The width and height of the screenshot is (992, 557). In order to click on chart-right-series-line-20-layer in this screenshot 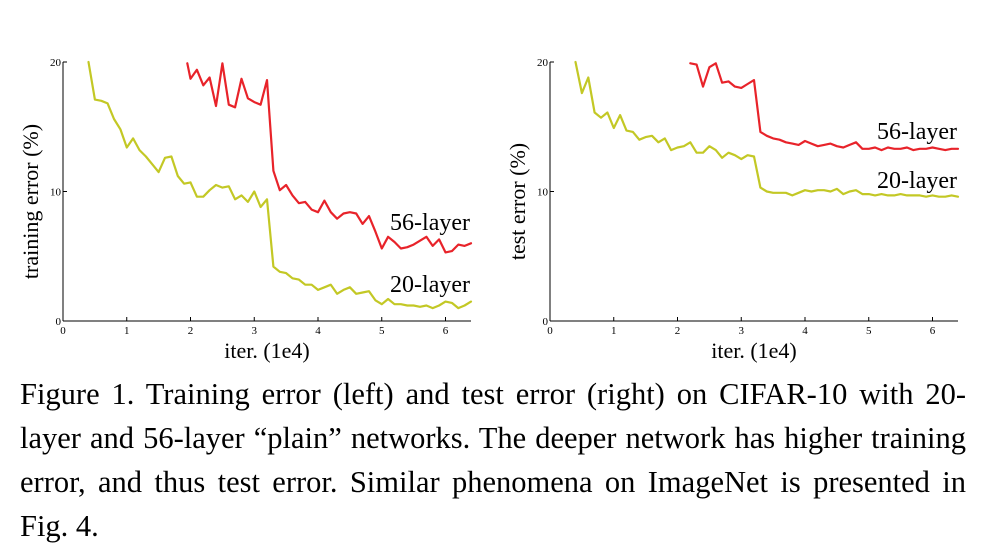, I will do `click(767, 129)`.